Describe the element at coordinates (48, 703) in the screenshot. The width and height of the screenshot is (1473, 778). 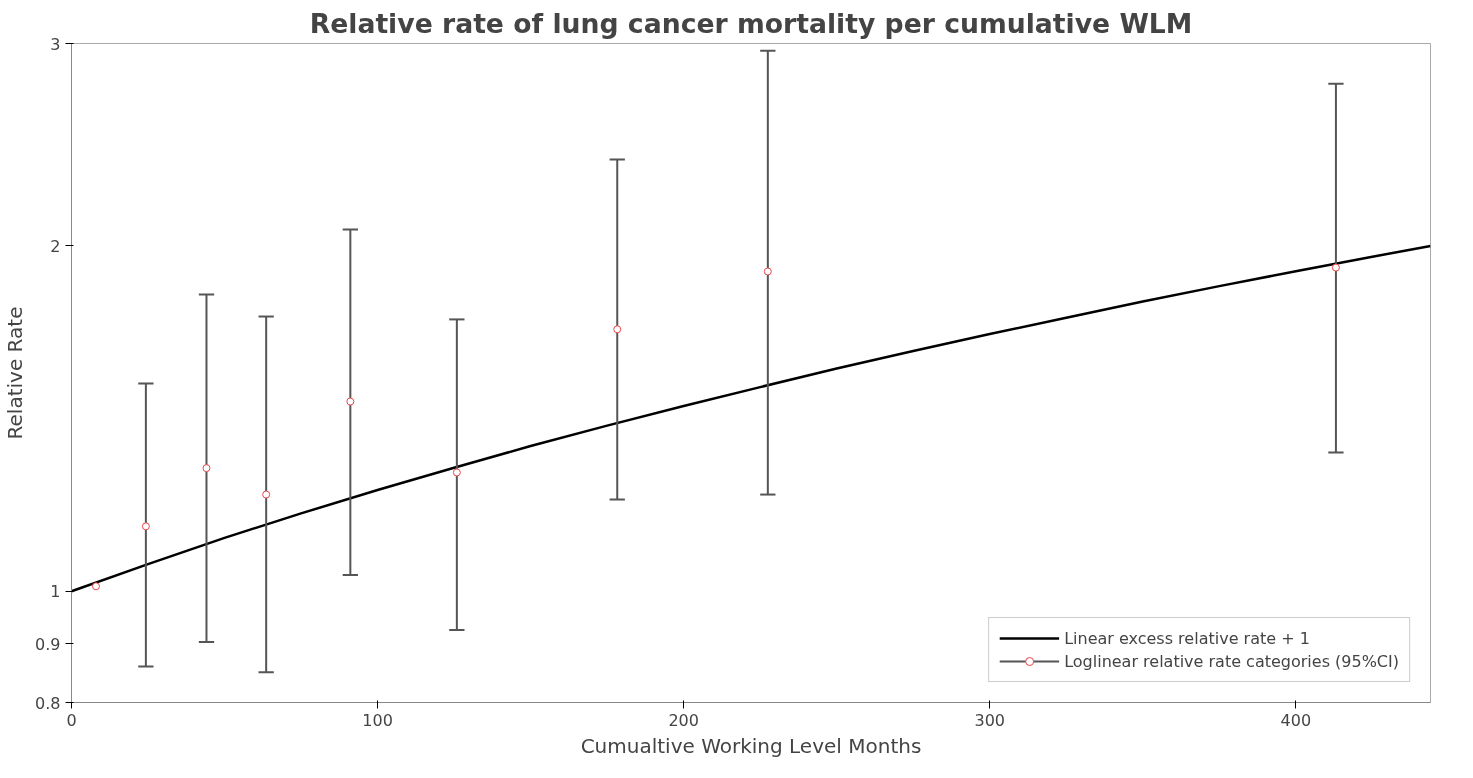
I see `y-tick-label: 0.8` at that location.